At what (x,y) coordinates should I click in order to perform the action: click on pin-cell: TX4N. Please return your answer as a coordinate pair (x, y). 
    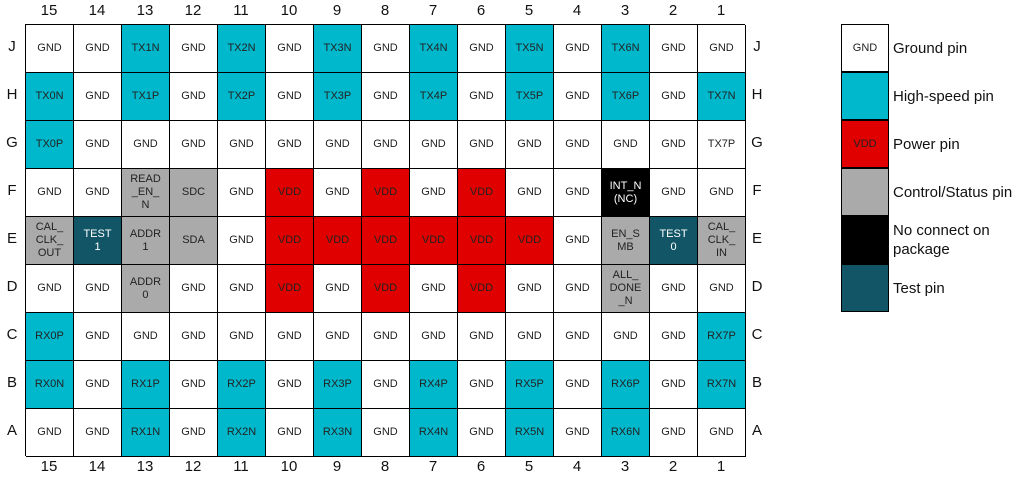
    Looking at the image, I should click on (434, 49).